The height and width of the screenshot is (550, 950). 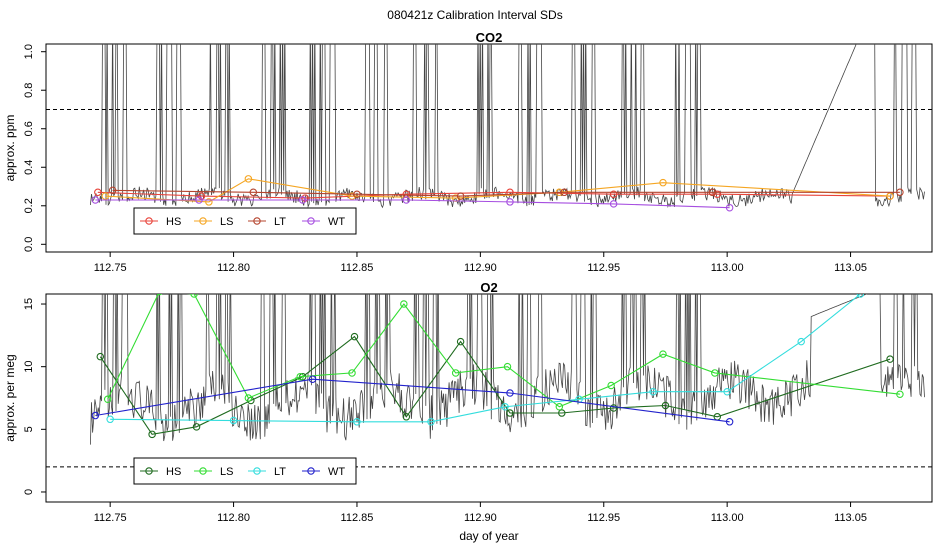 What do you see at coordinates (29, 205) in the screenshot?
I see `co2-y-tick-label: 0.2` at bounding box center [29, 205].